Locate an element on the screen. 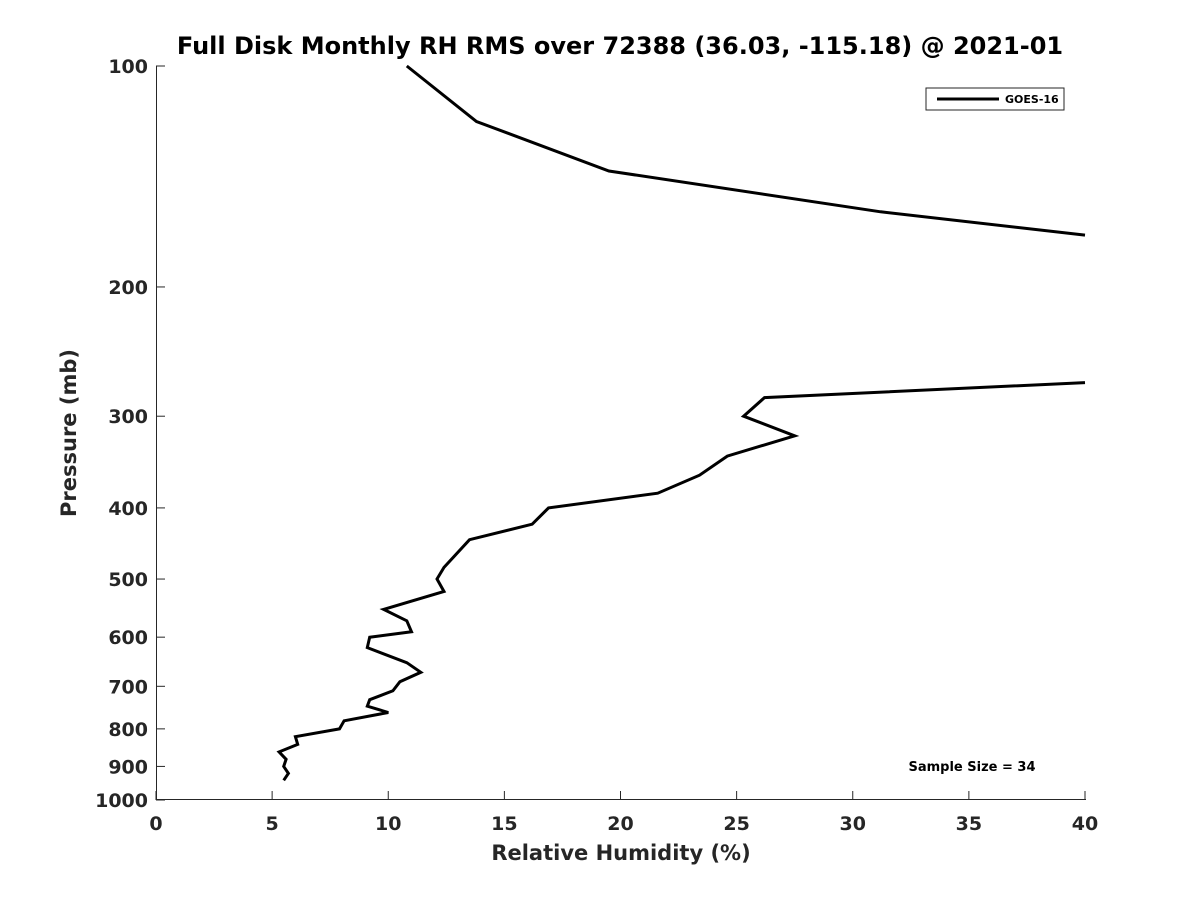  x-tick-label: 5 is located at coordinates (272, 824).